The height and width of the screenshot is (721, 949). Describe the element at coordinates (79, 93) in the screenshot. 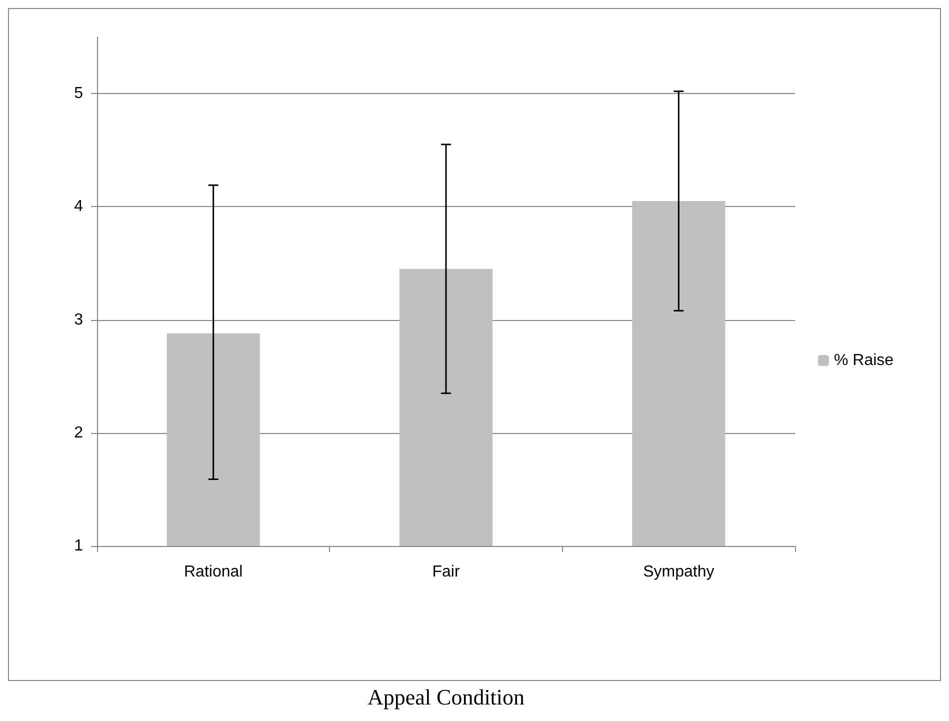

I see `y-tick-label: 5` at that location.